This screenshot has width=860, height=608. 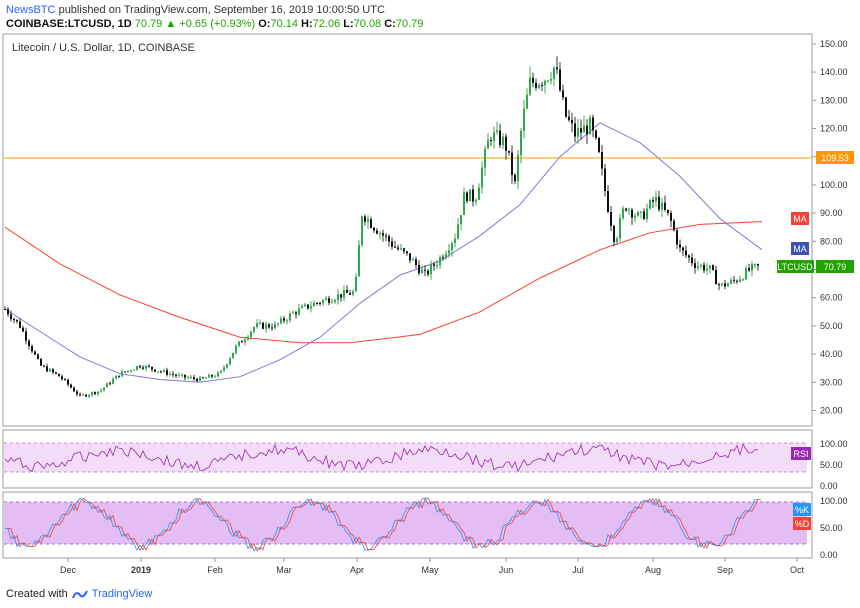 What do you see at coordinates (79, 594) in the screenshot?
I see `footer: Created with TradingView` at bounding box center [79, 594].